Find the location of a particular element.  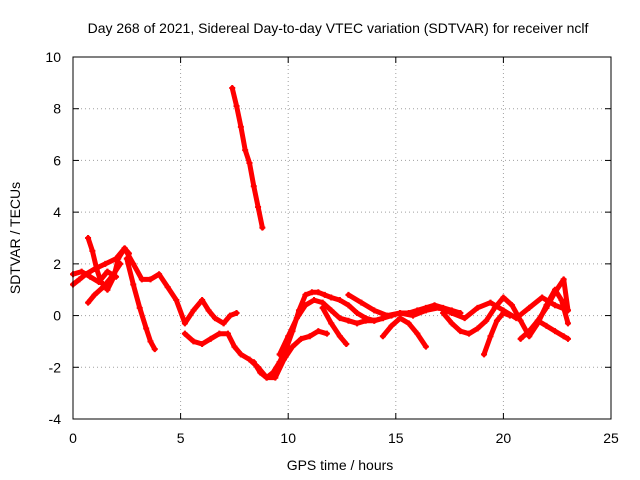

x-tick-label: 15 is located at coordinates (396, 438).